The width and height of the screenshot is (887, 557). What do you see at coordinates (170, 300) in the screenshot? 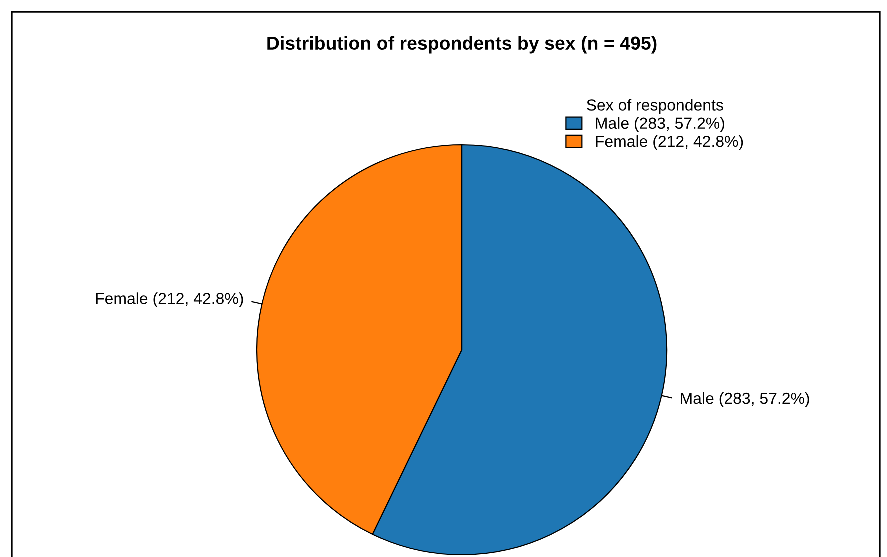
I see `slice-label: Female (212, 42.8%)` at bounding box center [170, 300].